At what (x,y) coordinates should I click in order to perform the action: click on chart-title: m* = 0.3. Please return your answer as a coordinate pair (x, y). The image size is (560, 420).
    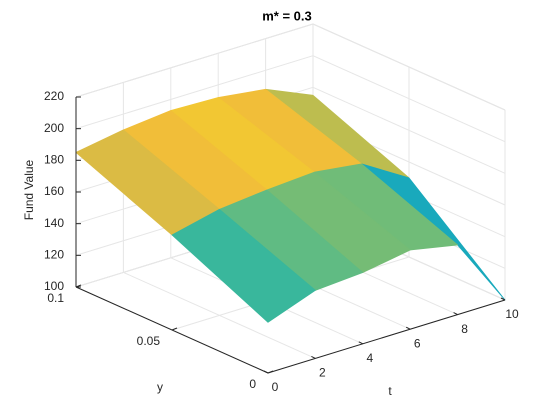
    Looking at the image, I should click on (287, 15).